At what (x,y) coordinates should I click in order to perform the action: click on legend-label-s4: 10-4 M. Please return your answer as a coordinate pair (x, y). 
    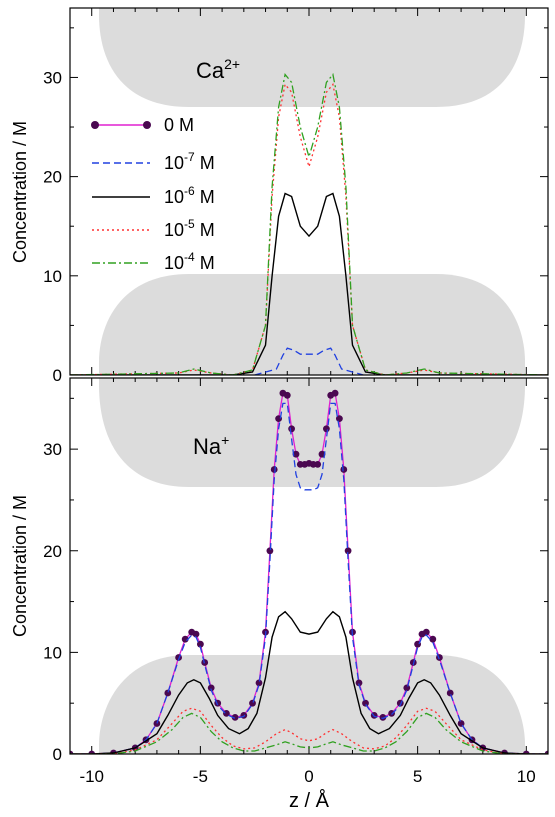
    Looking at the image, I should click on (189, 261).